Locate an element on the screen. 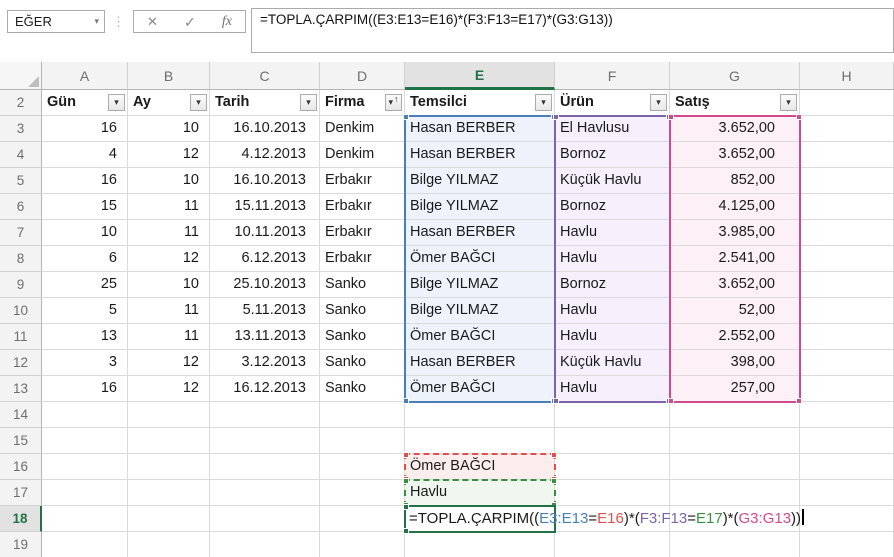  cell-H16 is located at coordinates (847, 467).